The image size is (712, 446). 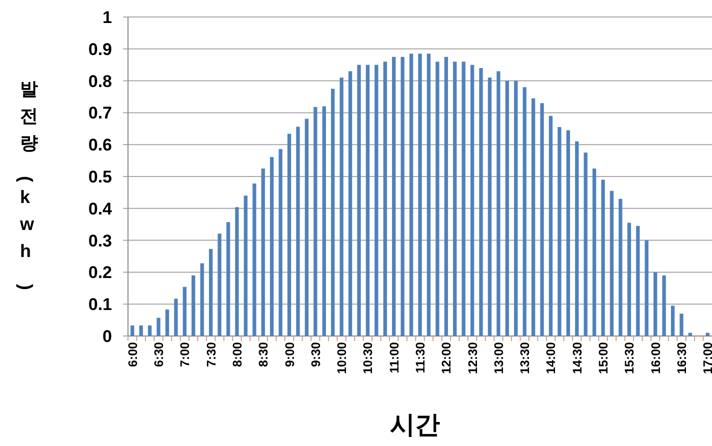 I want to click on y-tick-label: 0.9, so click(x=100, y=49).